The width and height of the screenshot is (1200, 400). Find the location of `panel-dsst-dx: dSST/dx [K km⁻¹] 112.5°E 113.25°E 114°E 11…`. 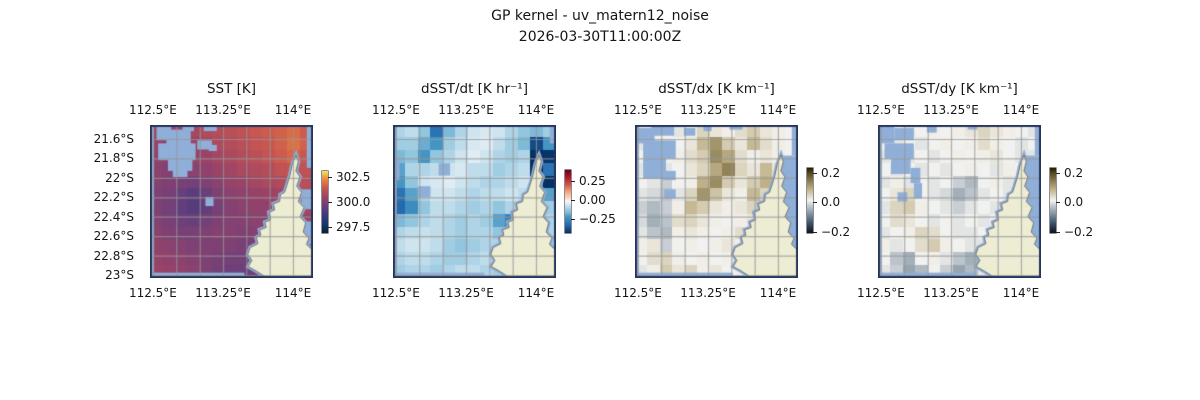

panel-dsst-dx: dSST/dx [K km⁻¹] 112.5°E 113.25°E 114°E 11… is located at coordinates (732, 190).